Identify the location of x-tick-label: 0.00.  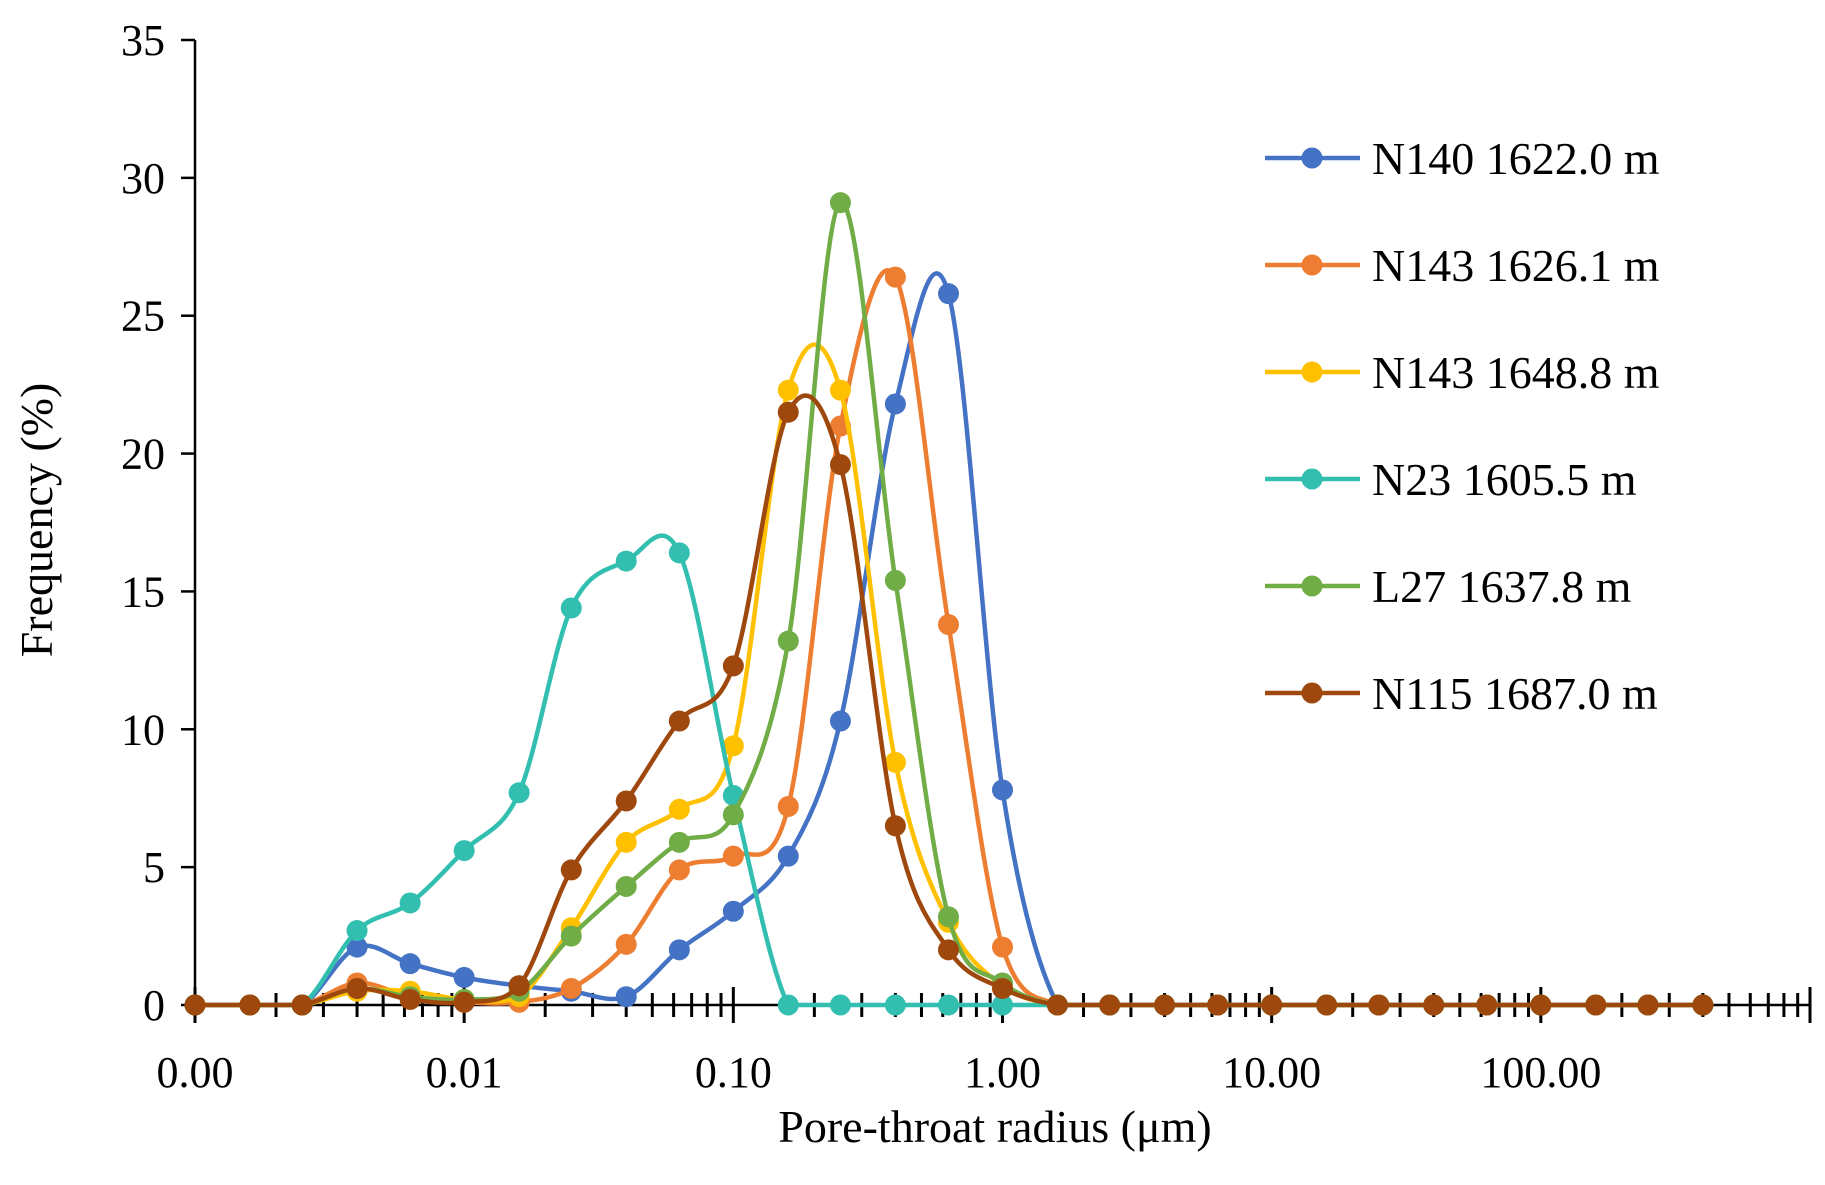
(195, 1072).